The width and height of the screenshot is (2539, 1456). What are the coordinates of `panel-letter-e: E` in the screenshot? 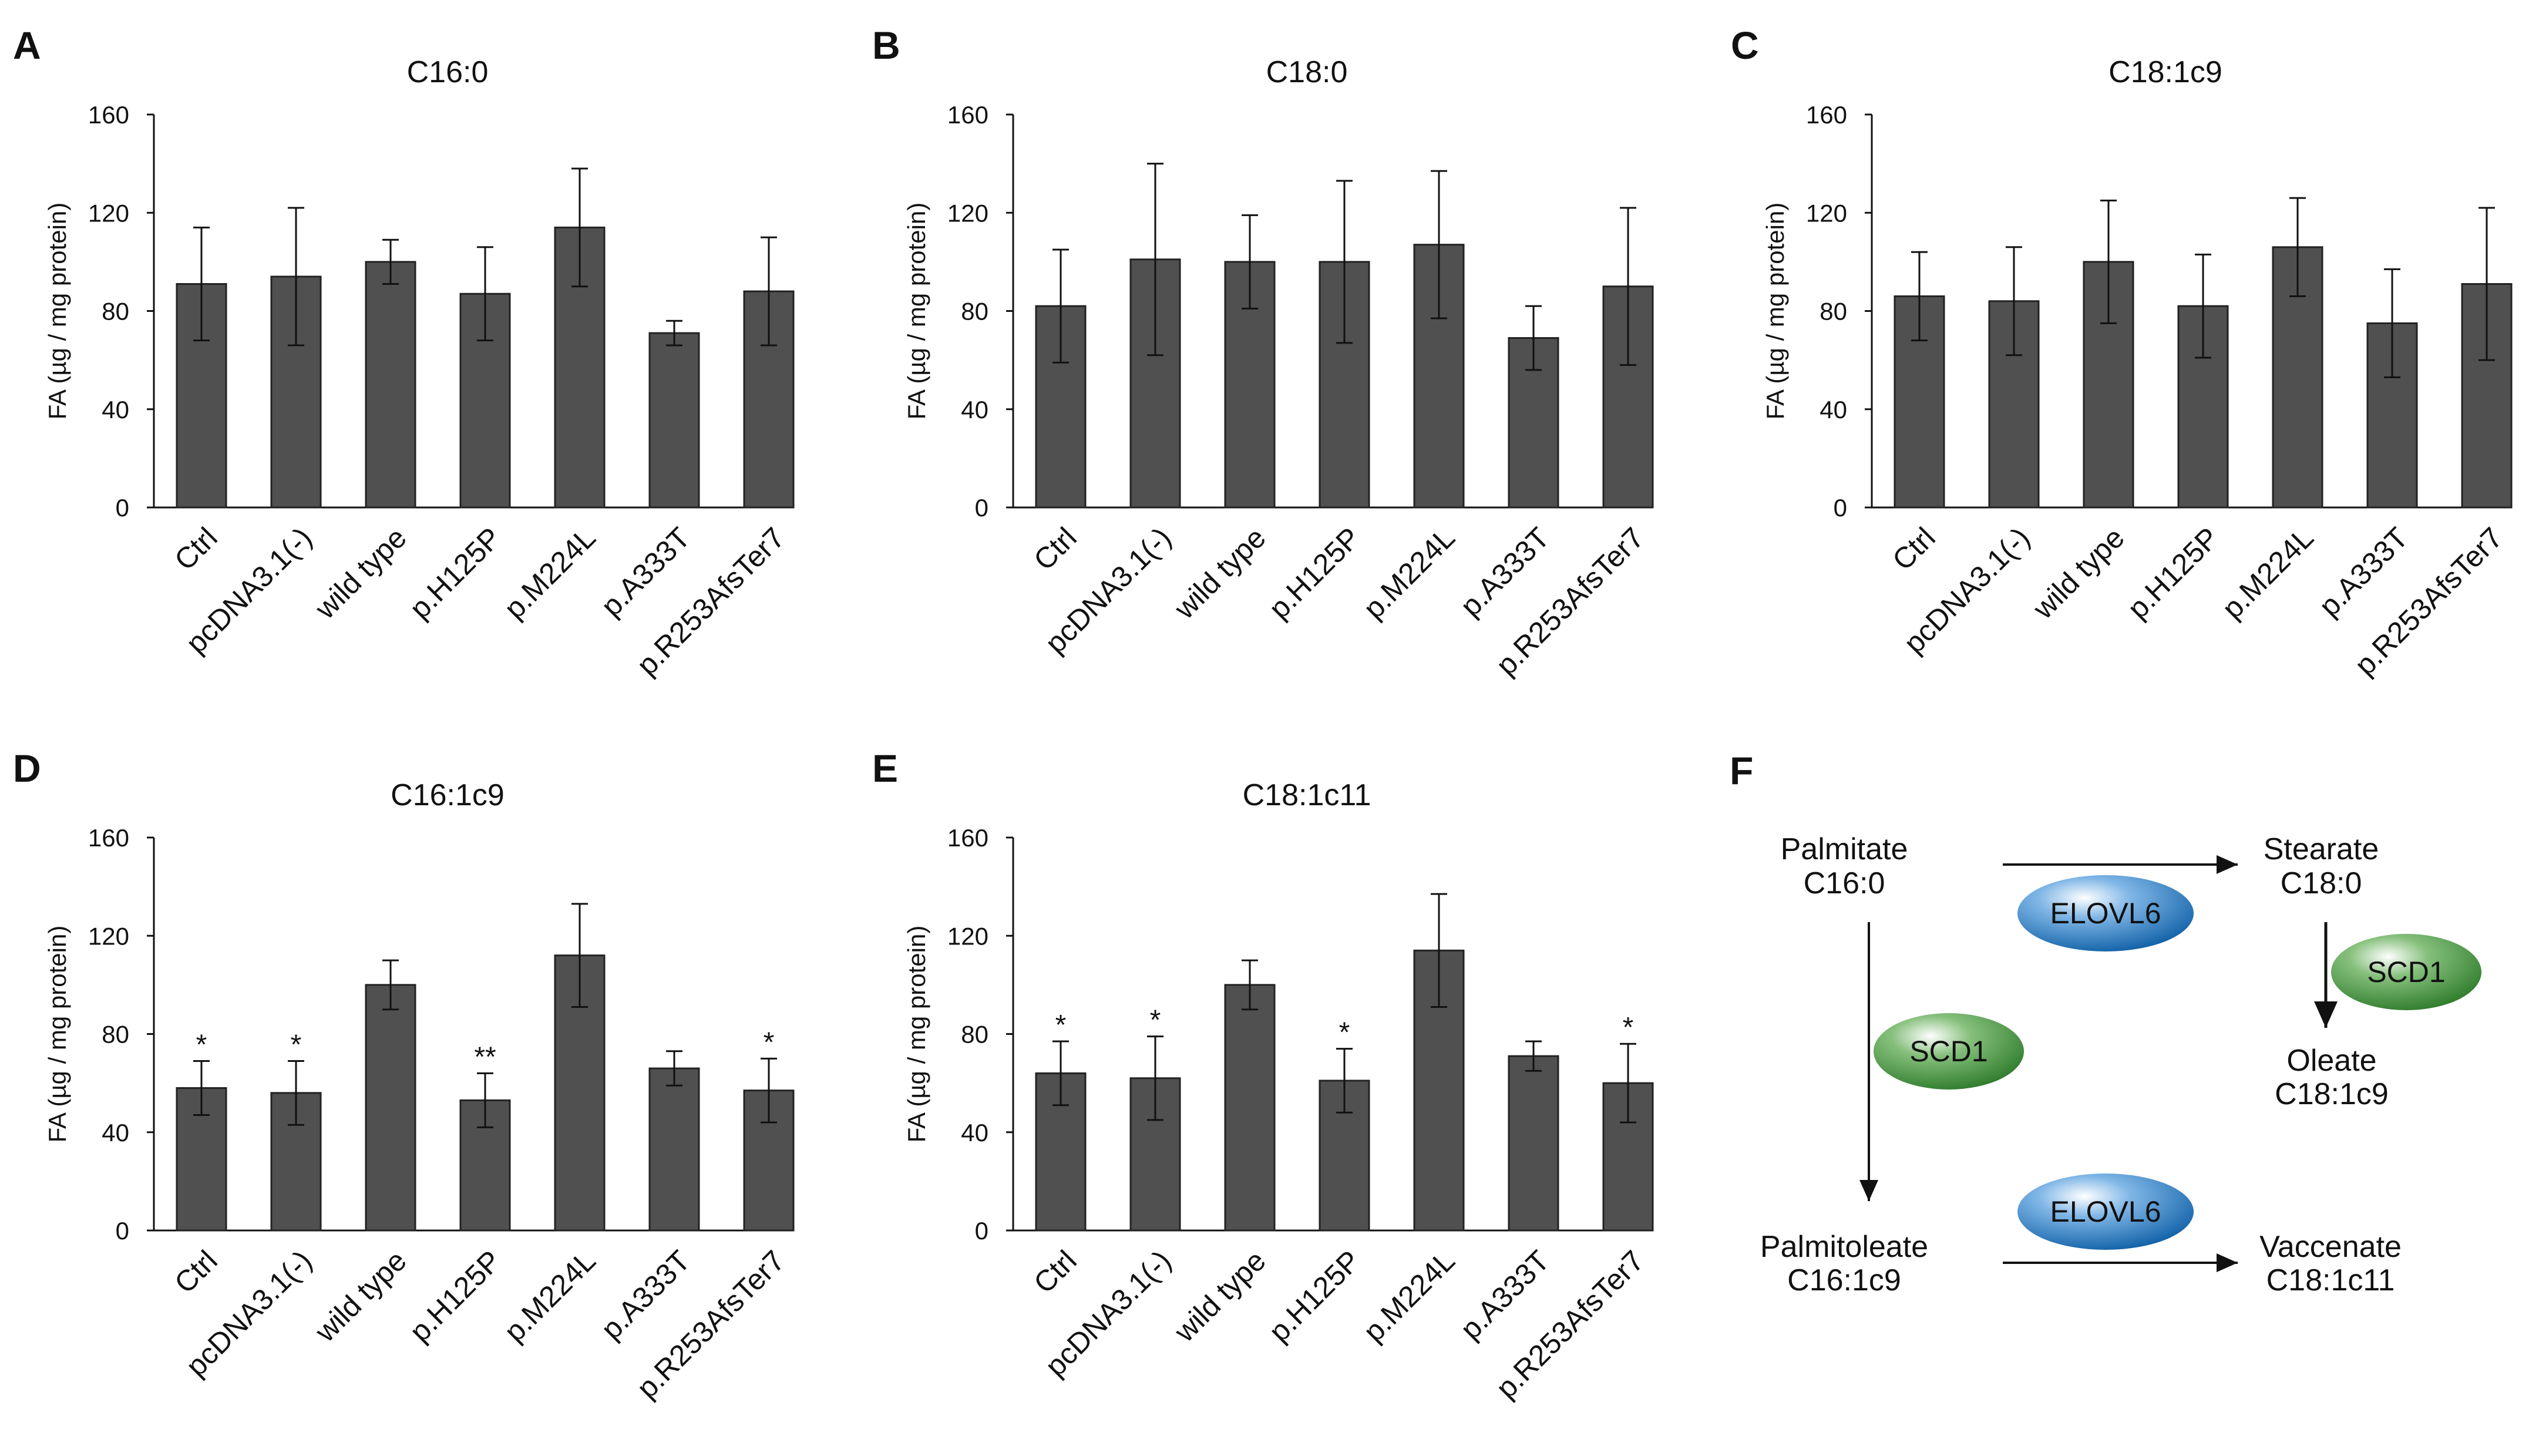 It's located at (885, 768).